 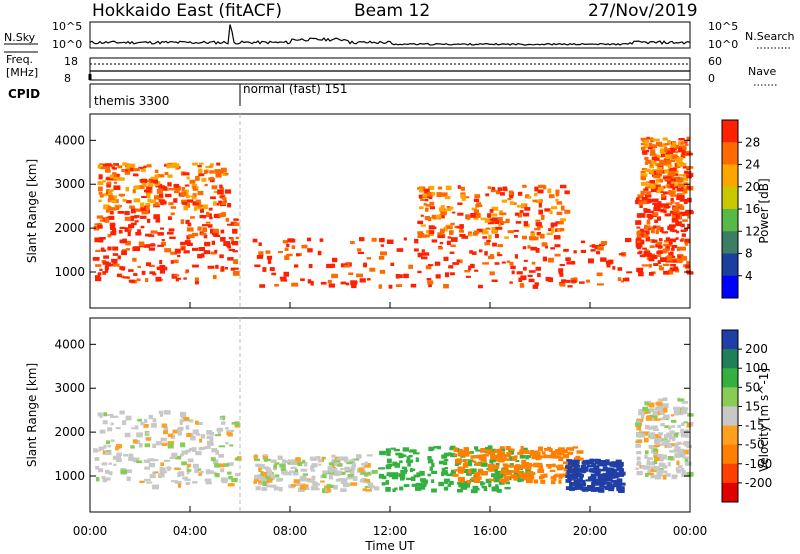 What do you see at coordinates (756, 368) in the screenshot?
I see `colorbar-tick: 100` at bounding box center [756, 368].